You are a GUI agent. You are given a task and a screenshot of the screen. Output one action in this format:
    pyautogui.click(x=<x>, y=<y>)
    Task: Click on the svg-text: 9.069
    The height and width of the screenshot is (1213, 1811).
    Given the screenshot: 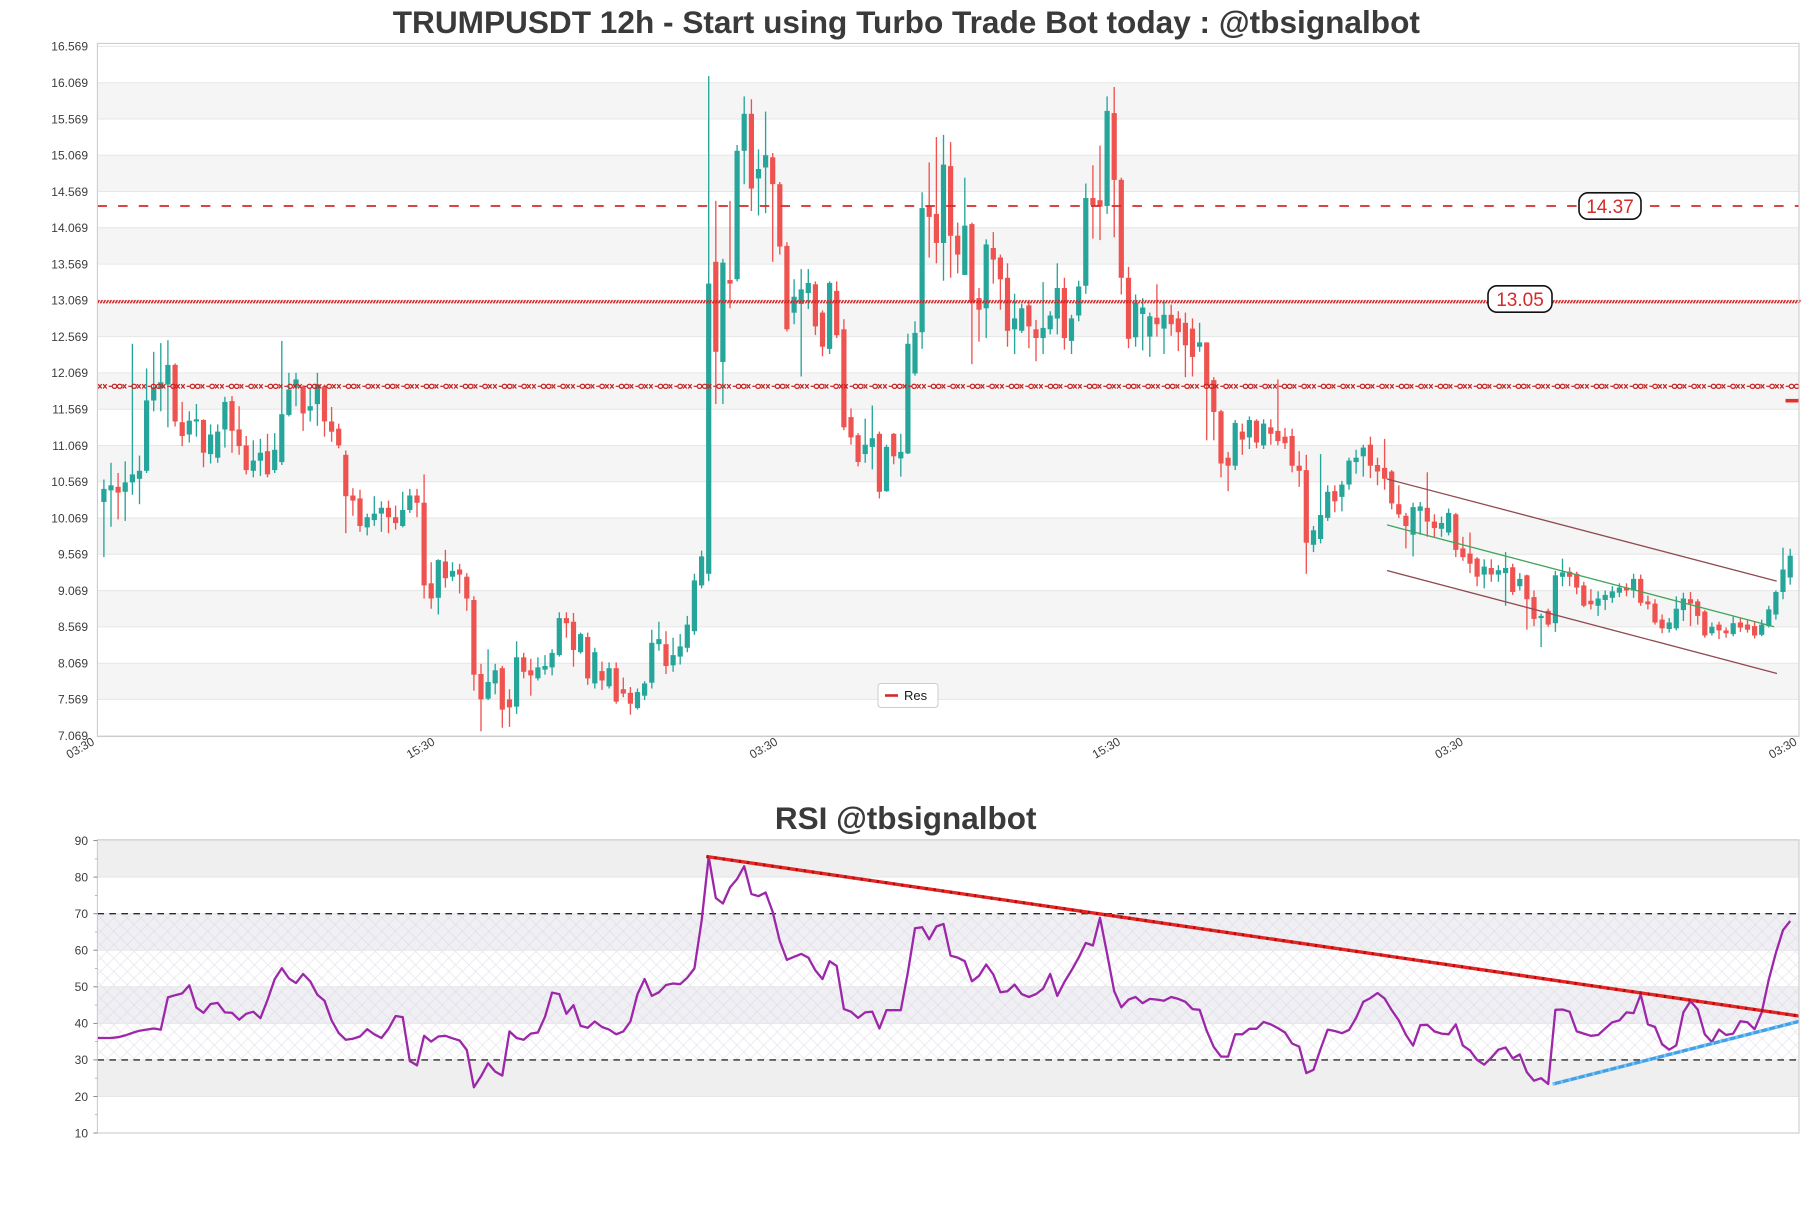 What is the action you would take?
    pyautogui.click(x=73, y=591)
    